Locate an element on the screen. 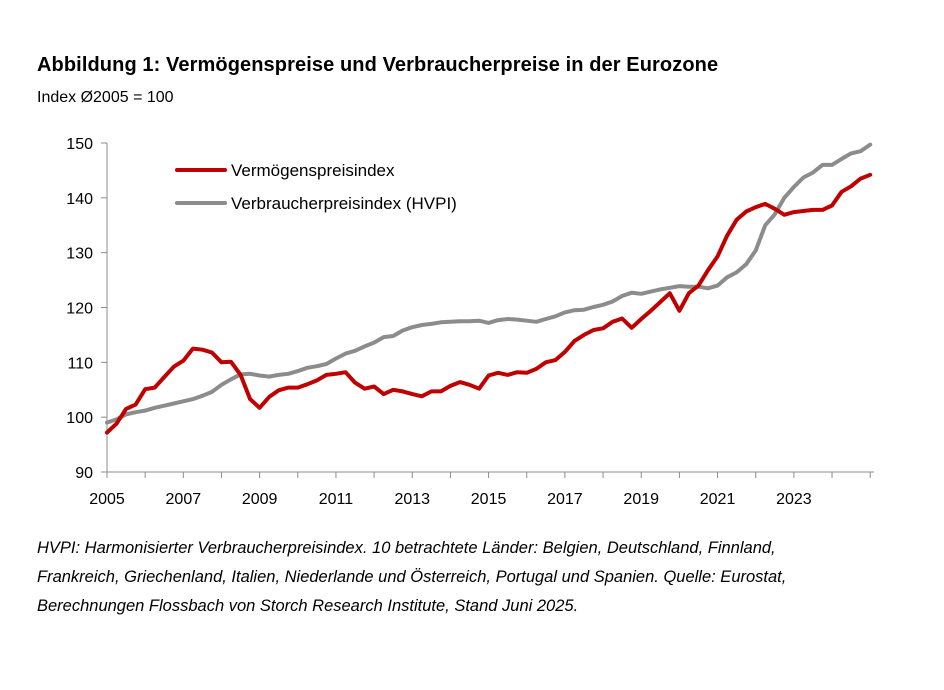 The height and width of the screenshot is (690, 944). chart-subtitle: Index Ø2005 = 100 is located at coordinates (105, 97).